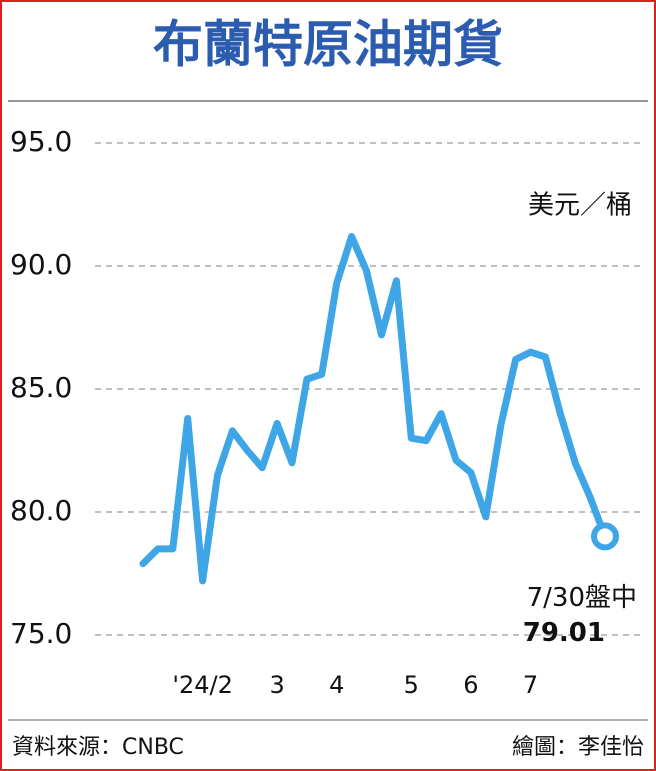 This screenshot has height=771, width=656. Describe the element at coordinates (41, 387) in the screenshot. I see `y-tick-label: 85.0` at that location.